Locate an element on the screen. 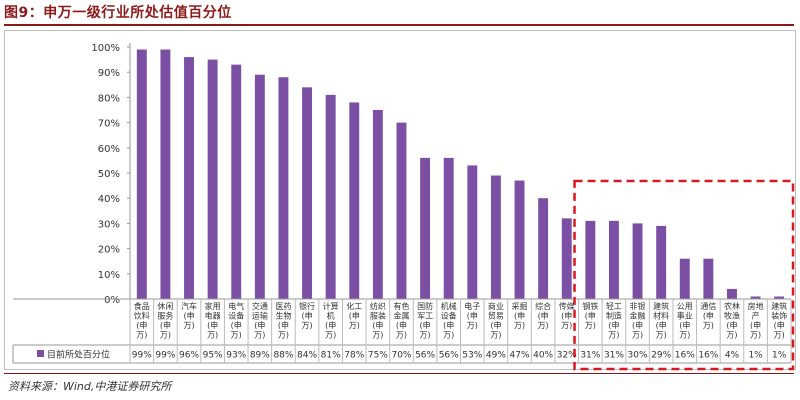 This screenshot has height=400, width=800. y-tick-label: 50% is located at coordinates (109, 174).